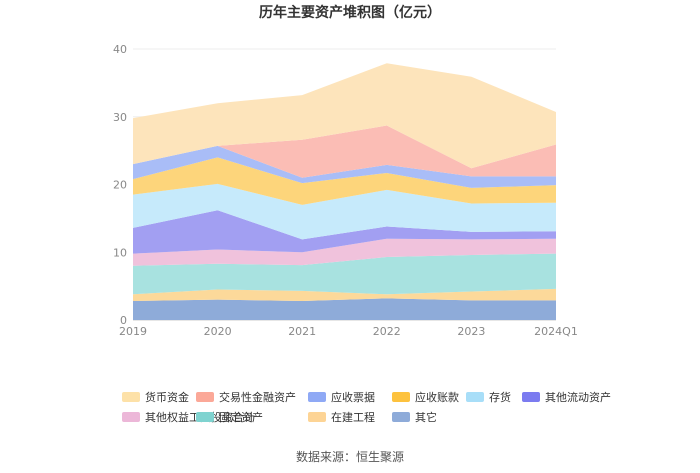 This screenshot has height=473, width=700. I want to click on legend-item: 应收账款, so click(425, 397).